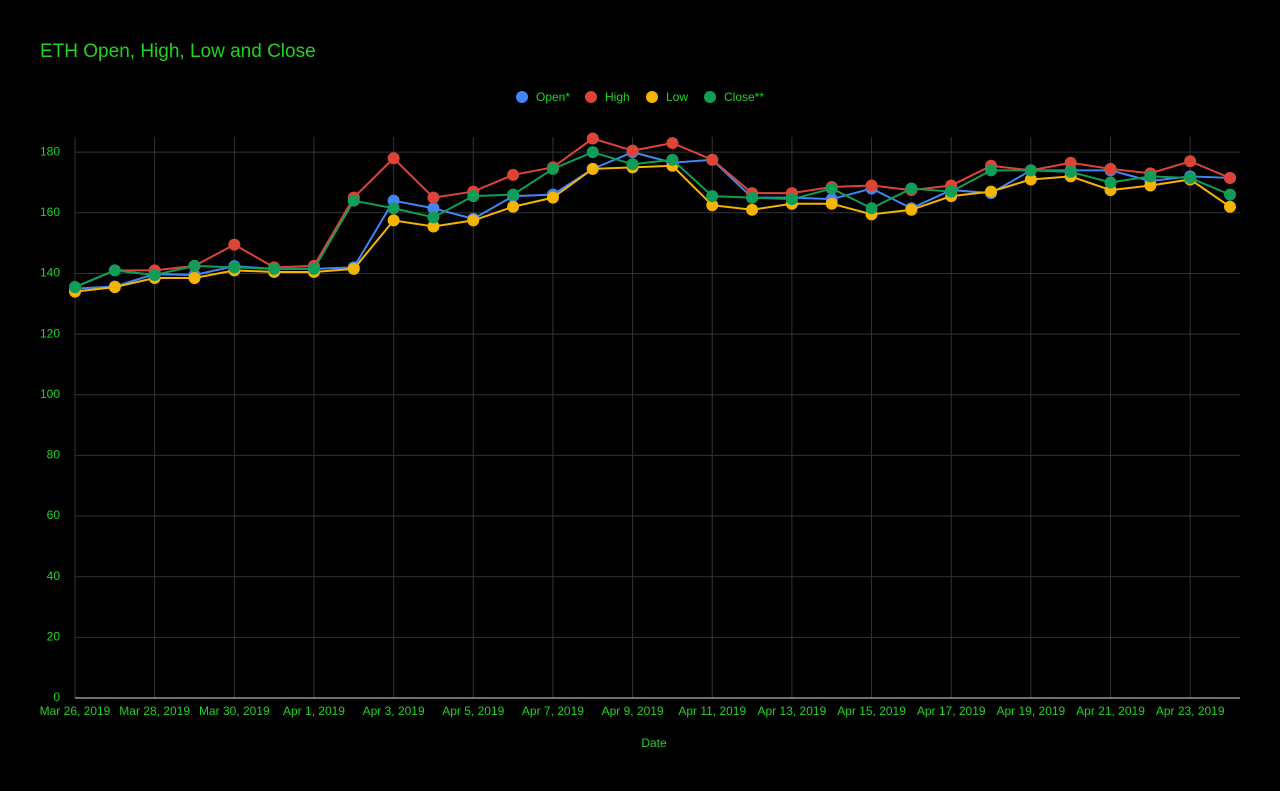 Image resolution: width=1280 pixels, height=791 pixels. I want to click on legend-label: Low, so click(677, 97).